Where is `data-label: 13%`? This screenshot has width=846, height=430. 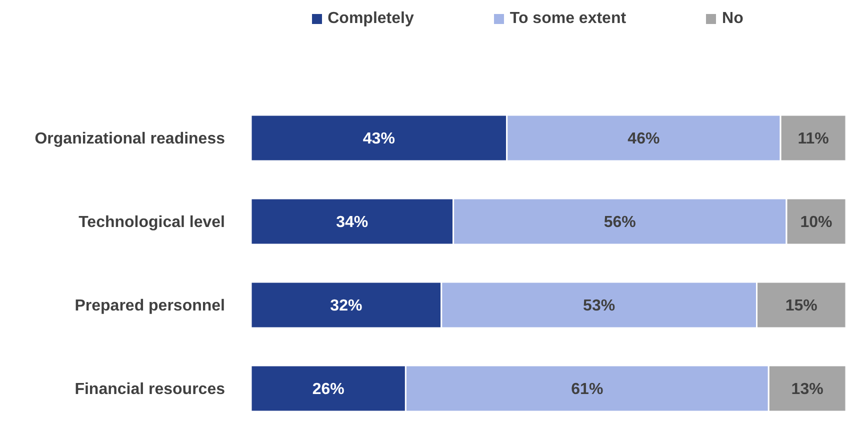
data-label: 13% is located at coordinates (807, 389).